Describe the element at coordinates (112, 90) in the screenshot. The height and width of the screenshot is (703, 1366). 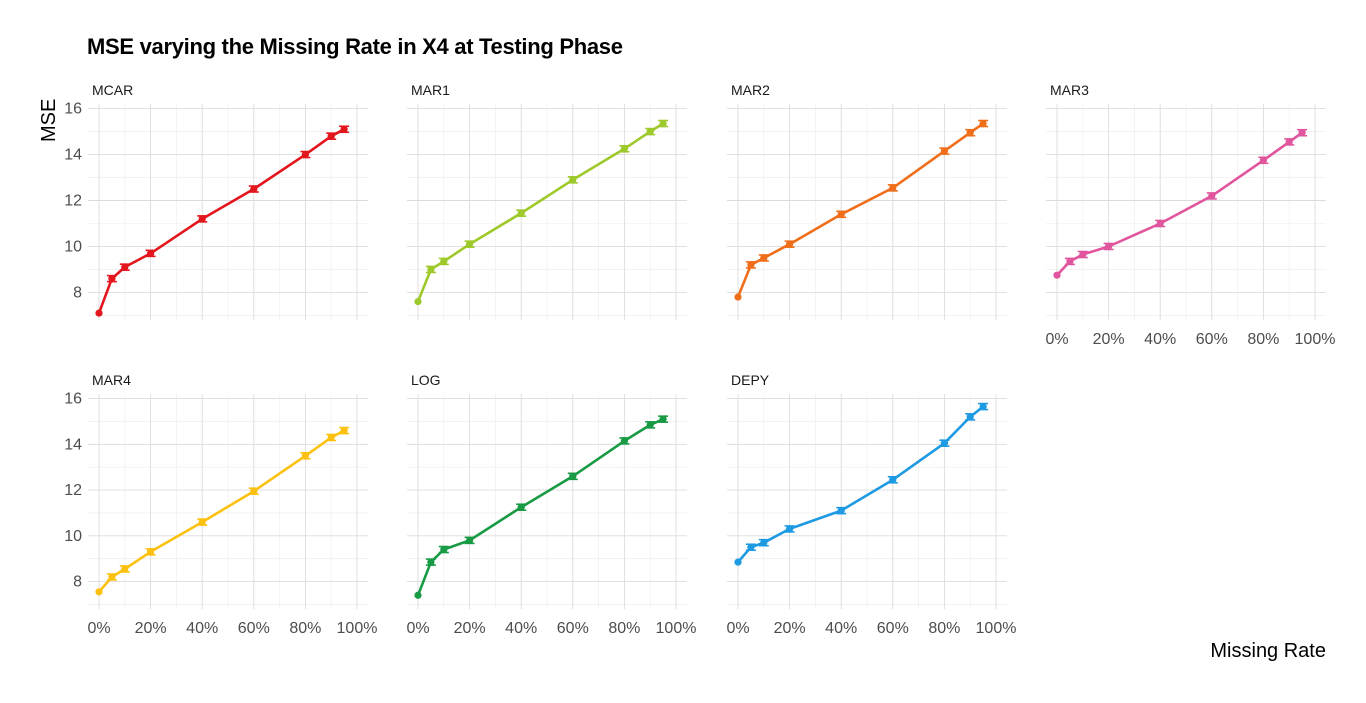
I see `facet-label: MCAR` at that location.